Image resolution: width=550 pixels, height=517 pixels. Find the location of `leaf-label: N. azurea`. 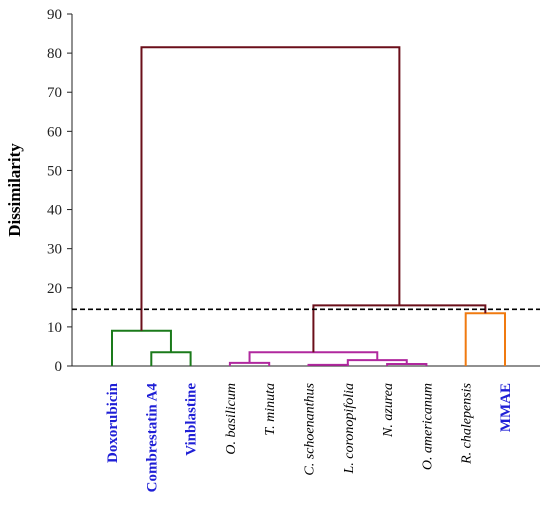

leaf-label: N. azurea is located at coordinates (388, 410).